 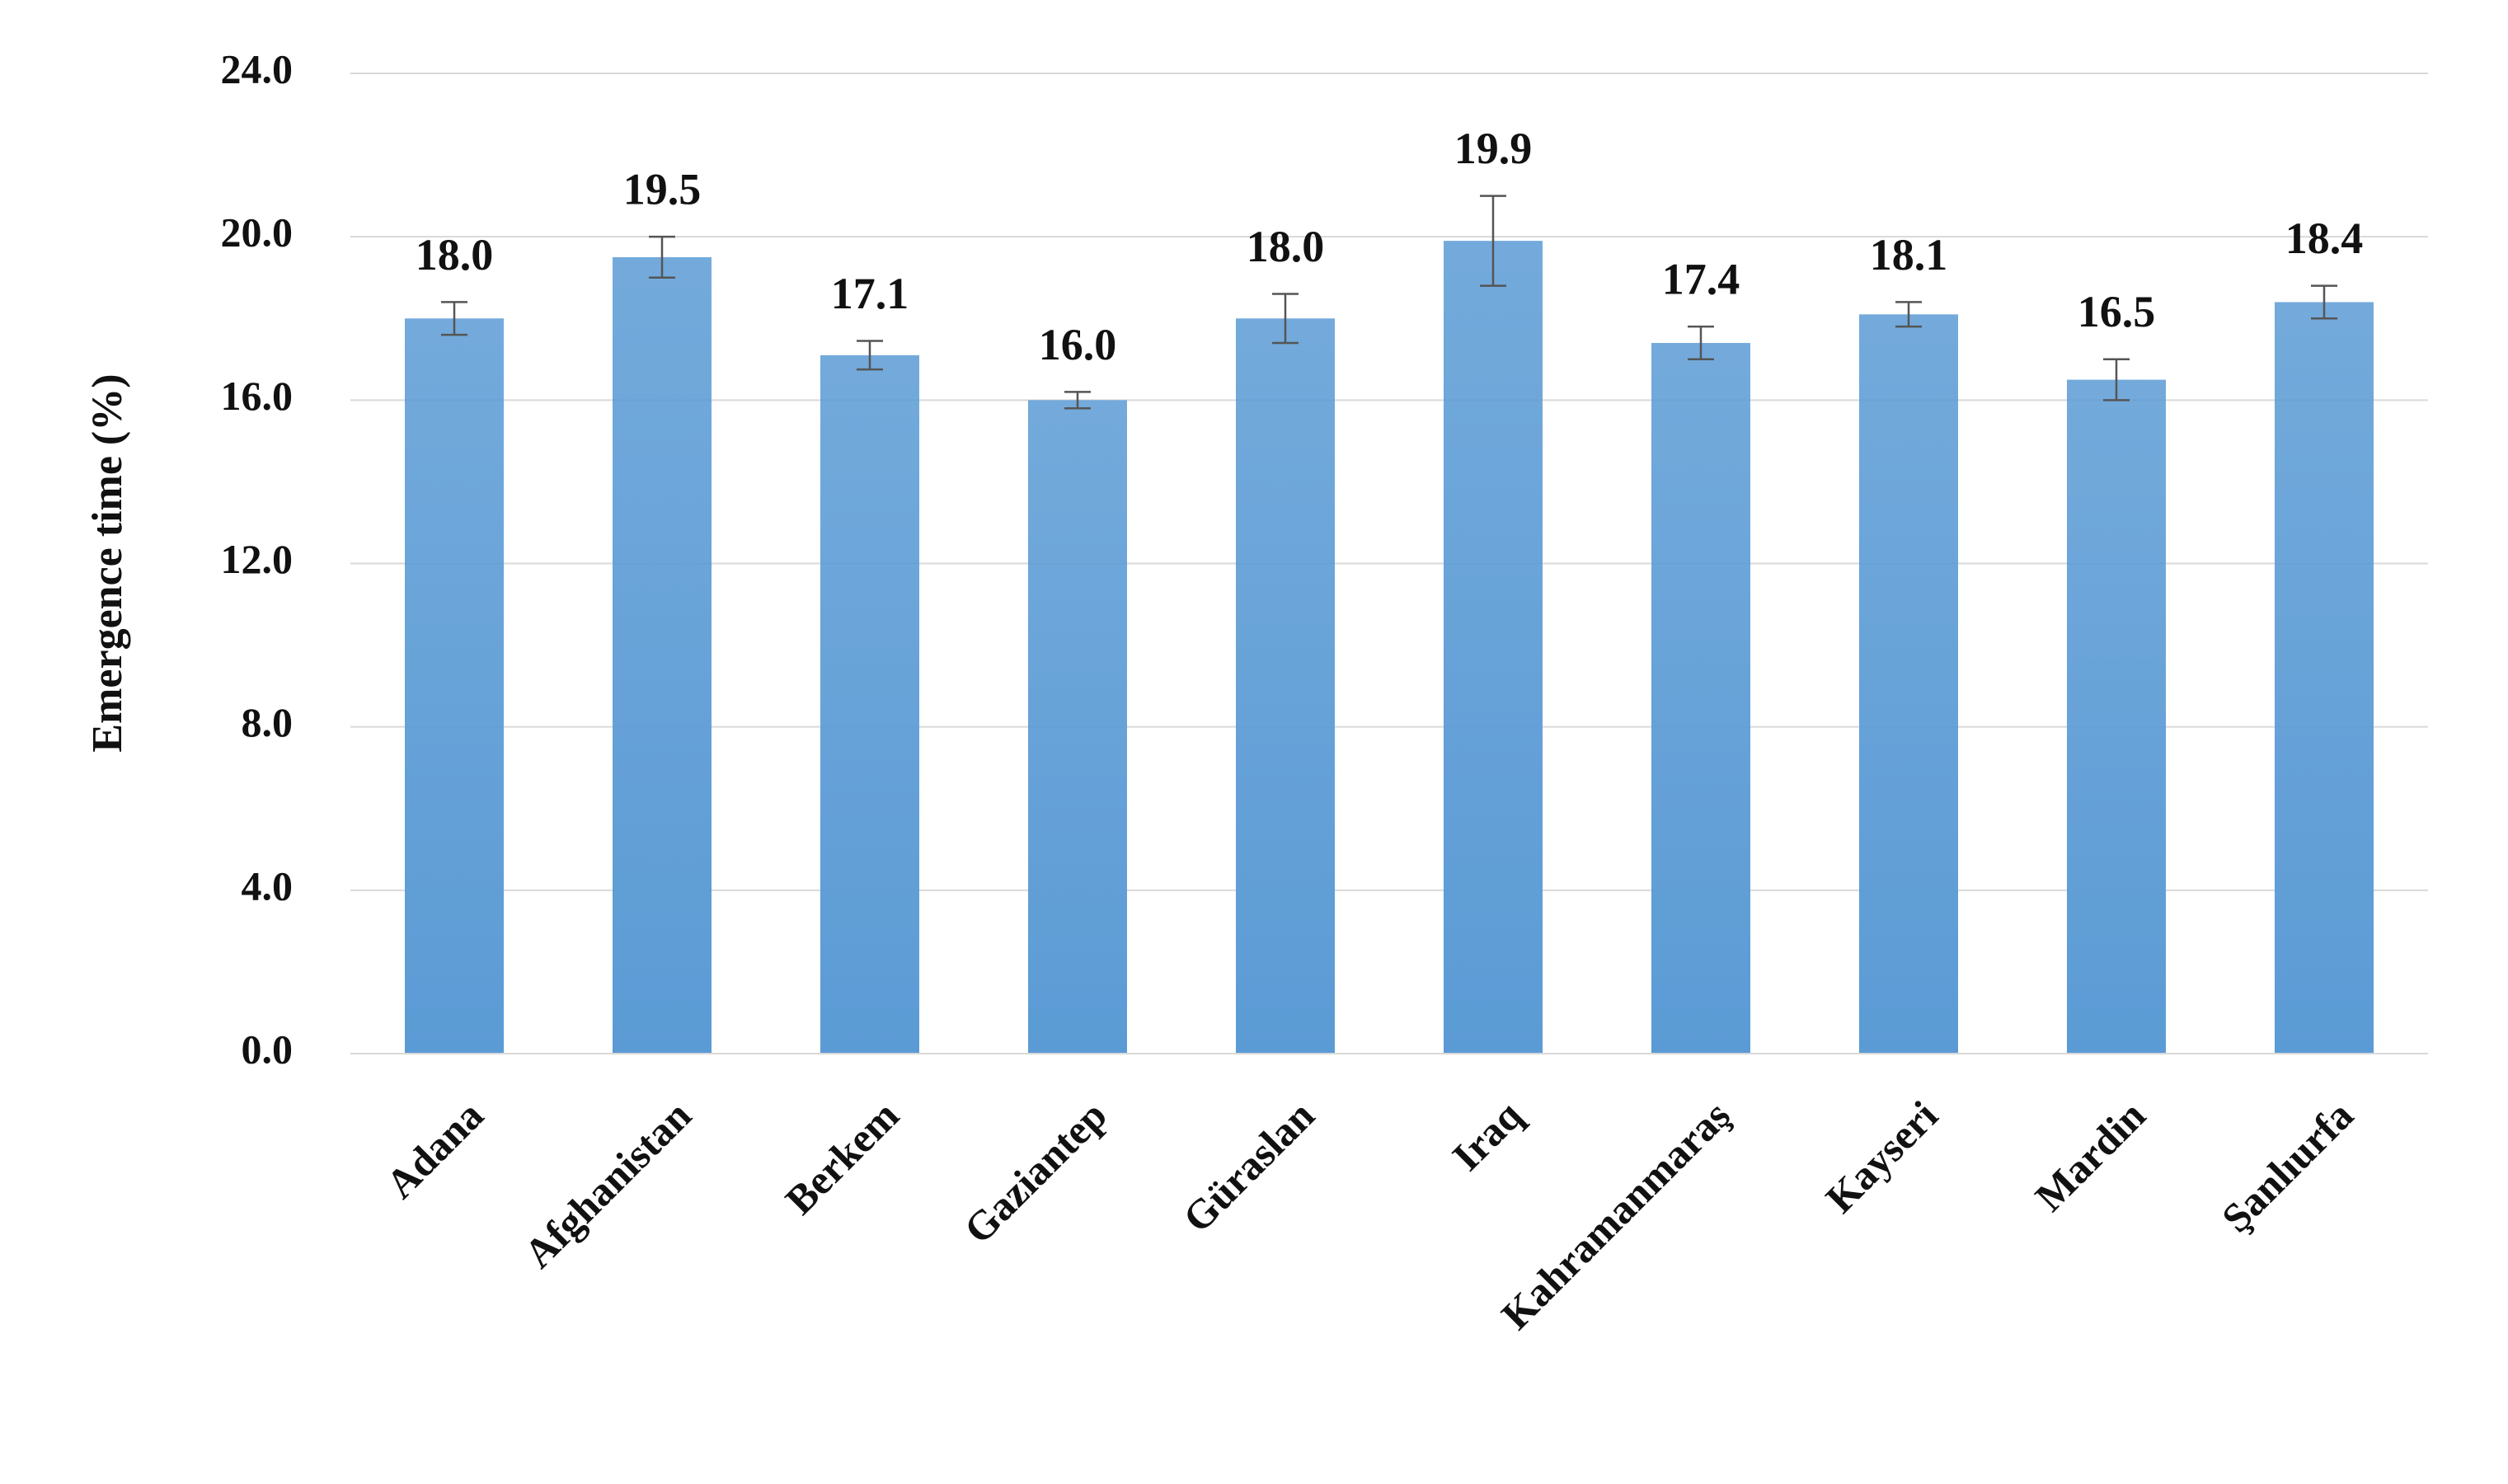 What do you see at coordinates (607, 1184) in the screenshot?
I see `x-tick-label: Afghanistan` at bounding box center [607, 1184].